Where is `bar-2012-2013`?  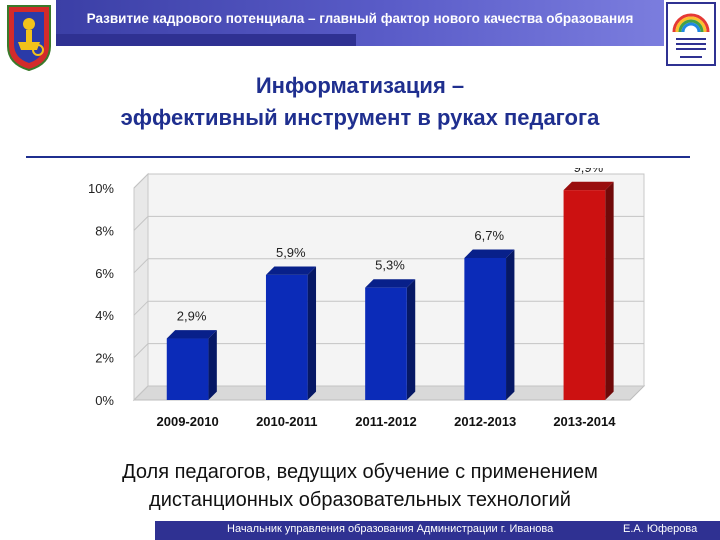 bar-2012-2013 is located at coordinates (485, 328).